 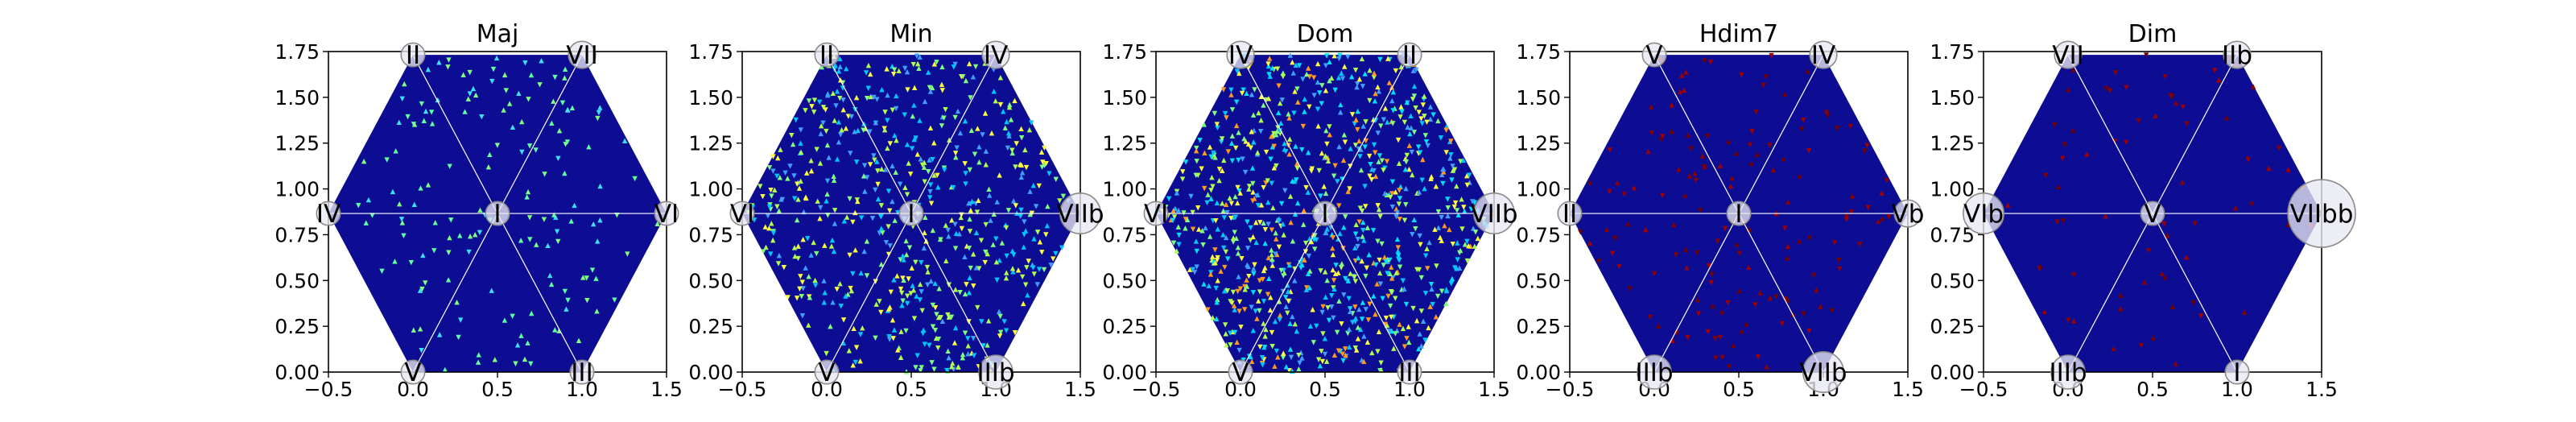 What do you see at coordinates (582, 55) in the screenshot?
I see `node-label: VII` at bounding box center [582, 55].